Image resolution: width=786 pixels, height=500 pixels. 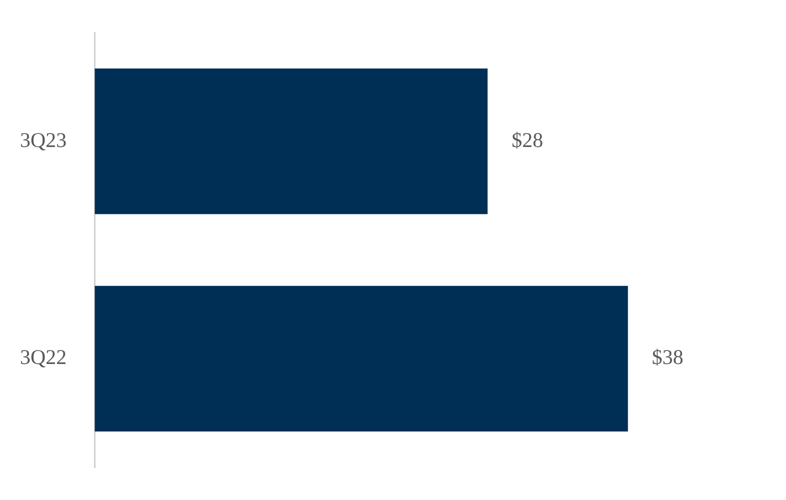 I want to click on data-label: $28, so click(x=528, y=140).